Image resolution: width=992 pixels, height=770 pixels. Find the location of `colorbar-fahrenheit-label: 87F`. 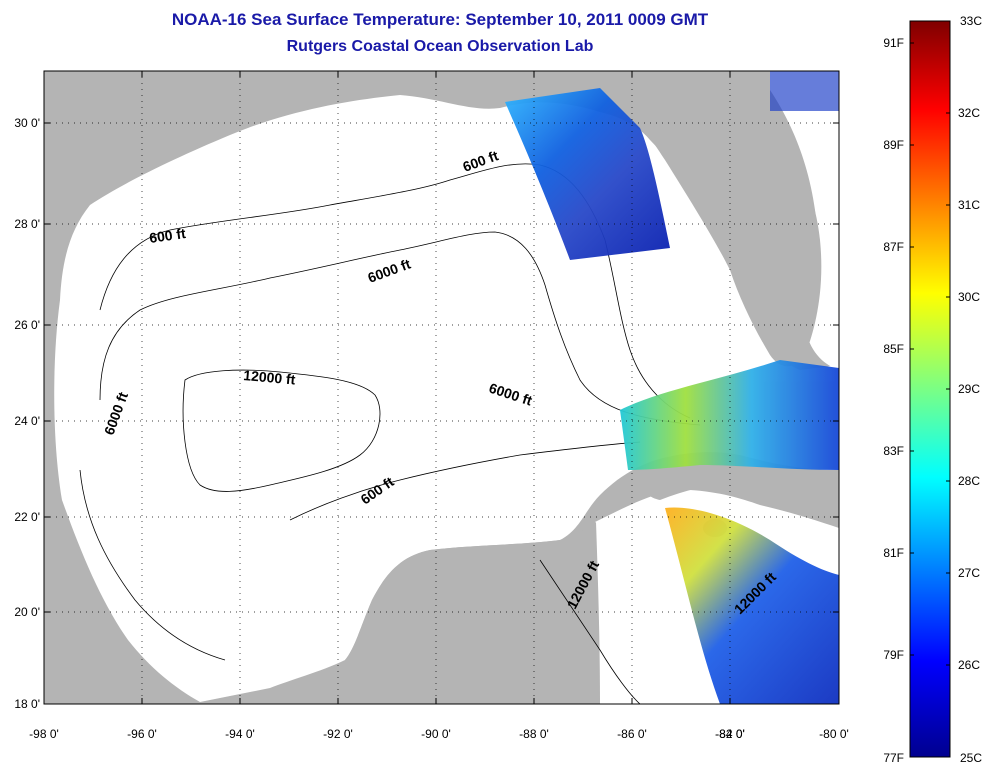

colorbar-fahrenheit-label: 87F is located at coordinates (893, 247).